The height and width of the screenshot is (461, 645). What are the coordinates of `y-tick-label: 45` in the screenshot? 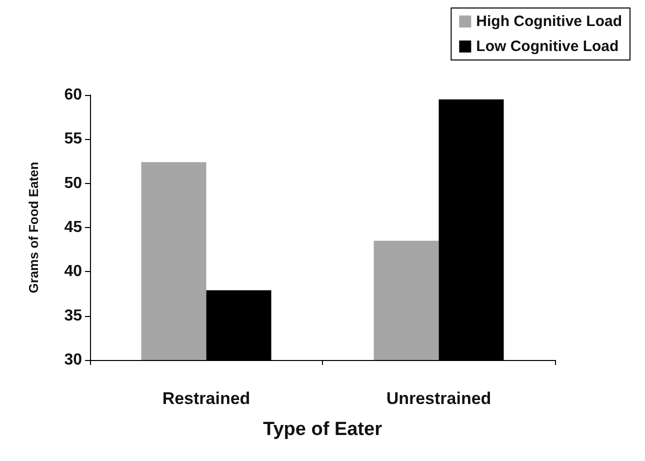 It's located at (73, 227).